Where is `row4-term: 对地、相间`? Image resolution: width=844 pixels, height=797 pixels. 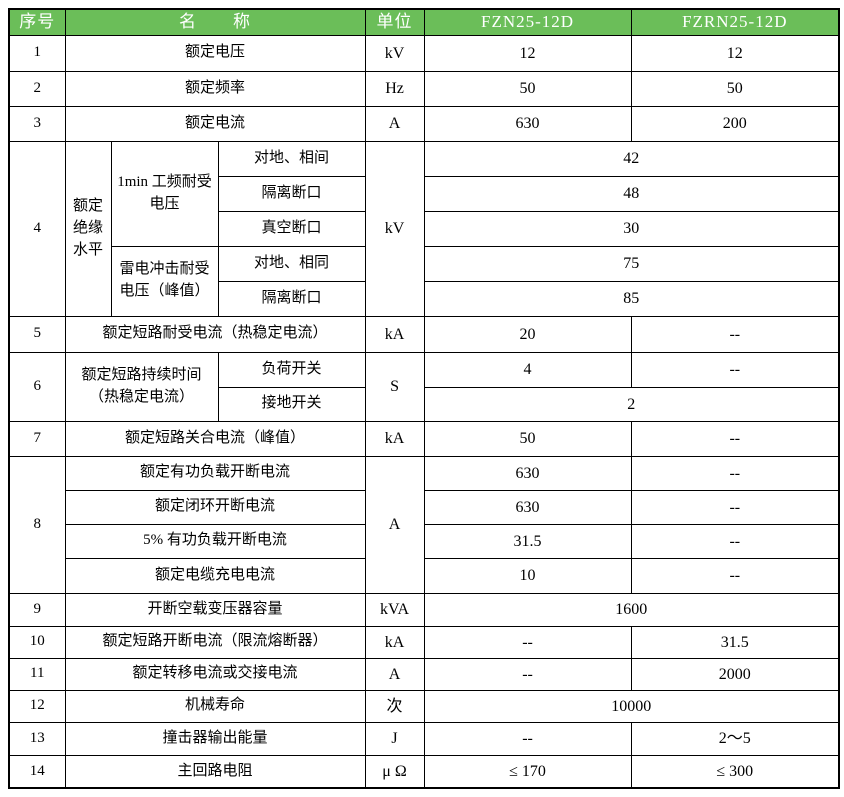 row4-term: 对地、相间 is located at coordinates (291, 158).